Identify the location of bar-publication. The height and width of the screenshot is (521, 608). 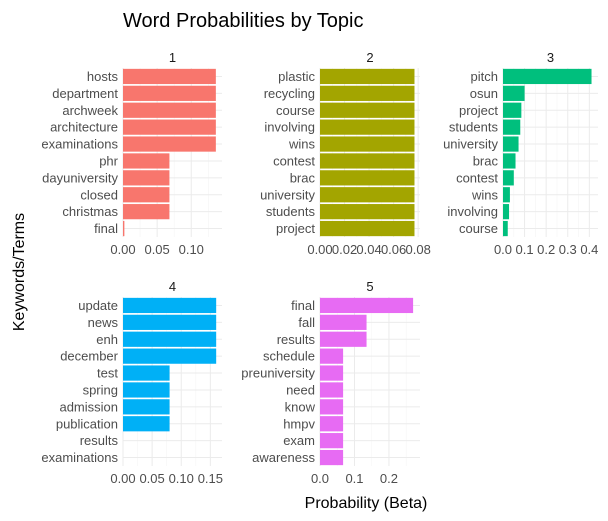
(146, 424).